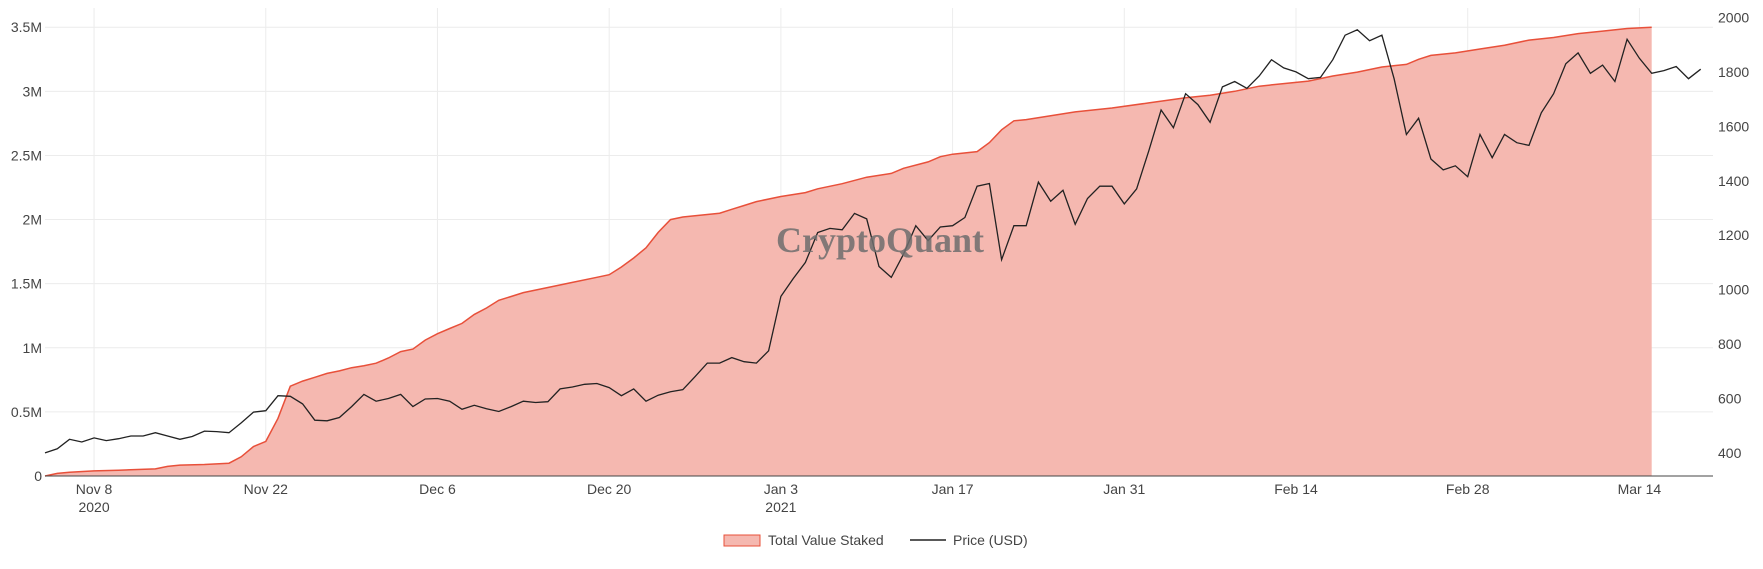 This screenshot has width=1763, height=569. What do you see at coordinates (26, 155) in the screenshot?
I see `left-tick-label: 2.5M` at bounding box center [26, 155].